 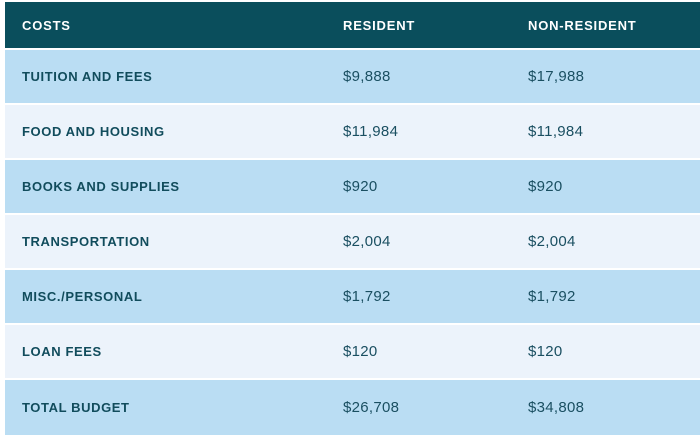 I want to click on table-row-total-budget: TOTAL BUDGET $26,708 $34,808, so click(x=352, y=407).